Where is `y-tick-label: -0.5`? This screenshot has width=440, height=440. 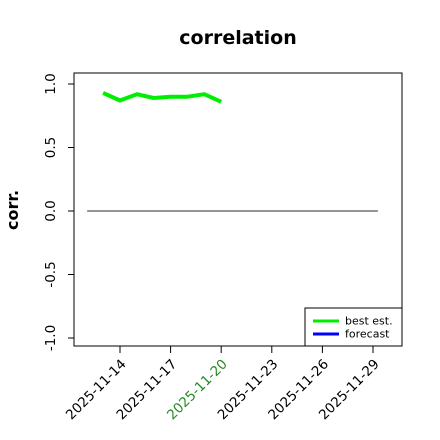
y-tick-label: -0.5 is located at coordinates (51, 274).